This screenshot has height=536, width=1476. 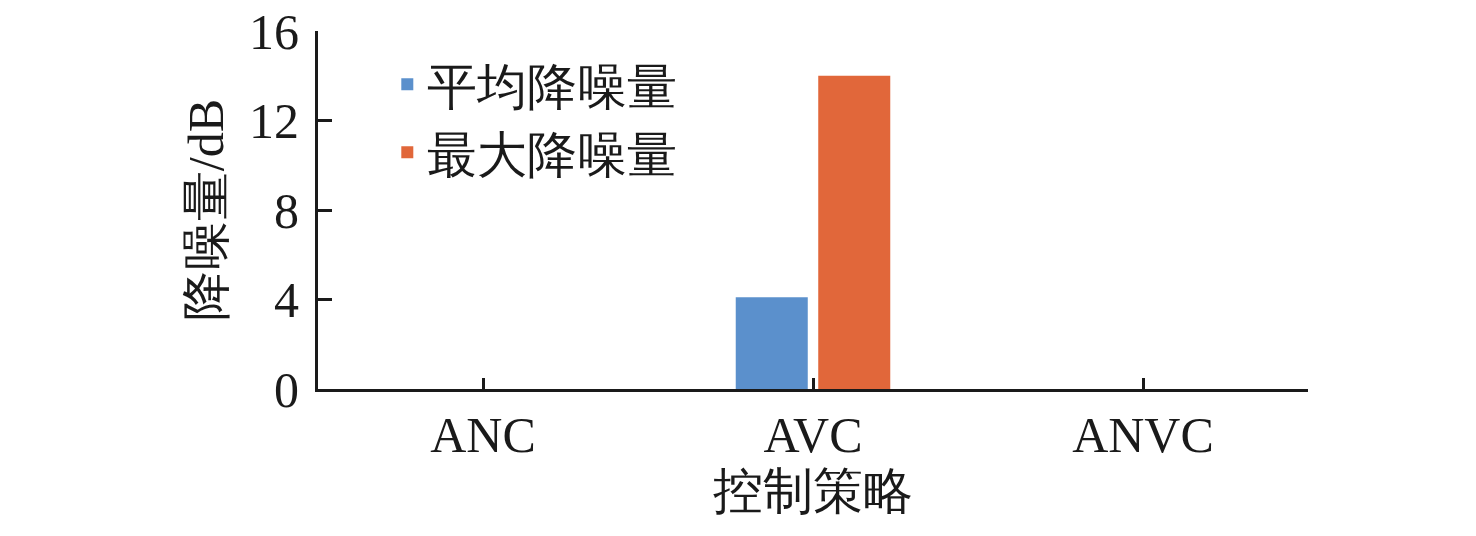 What do you see at coordinates (286, 300) in the screenshot?
I see `y-tick-label: 4` at bounding box center [286, 300].